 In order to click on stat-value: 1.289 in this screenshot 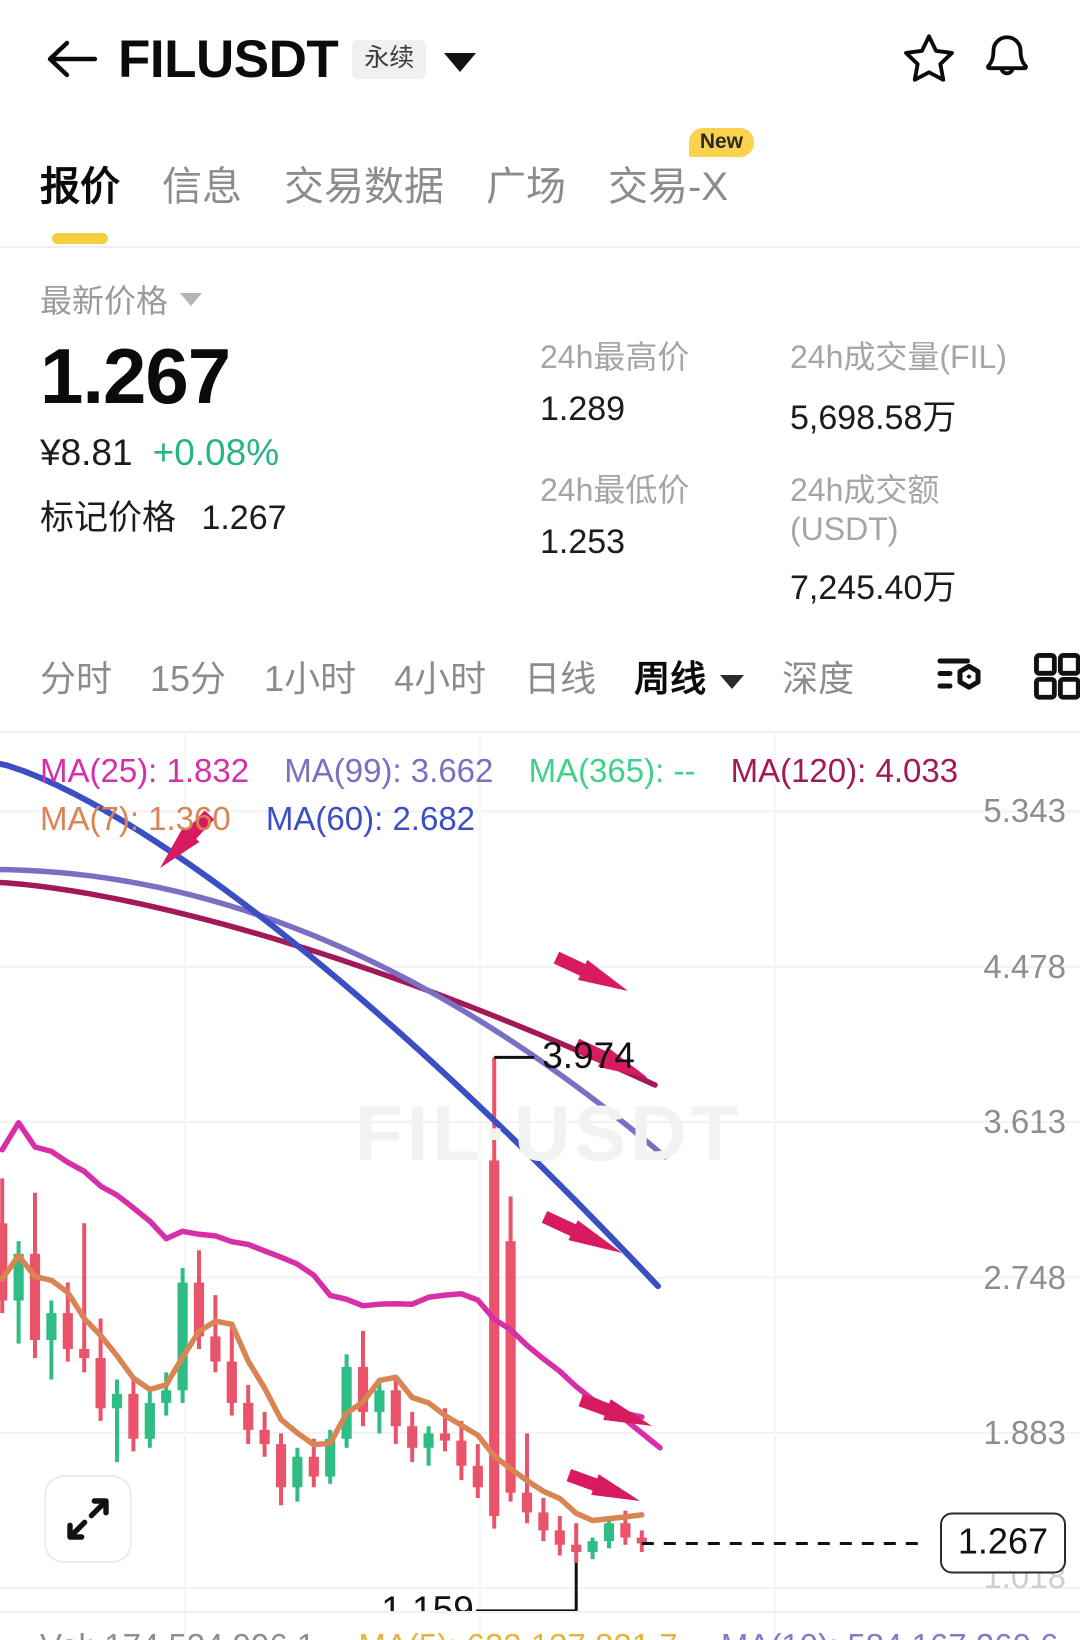, I will do `click(583, 409)`.